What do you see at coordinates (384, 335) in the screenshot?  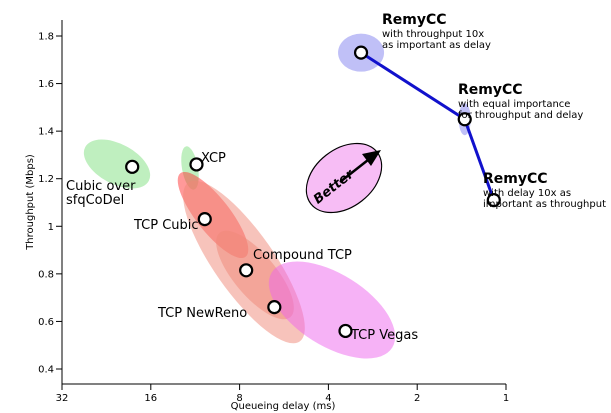 I see `label-tcp-vegas: TCP Vegas` at bounding box center [384, 335].